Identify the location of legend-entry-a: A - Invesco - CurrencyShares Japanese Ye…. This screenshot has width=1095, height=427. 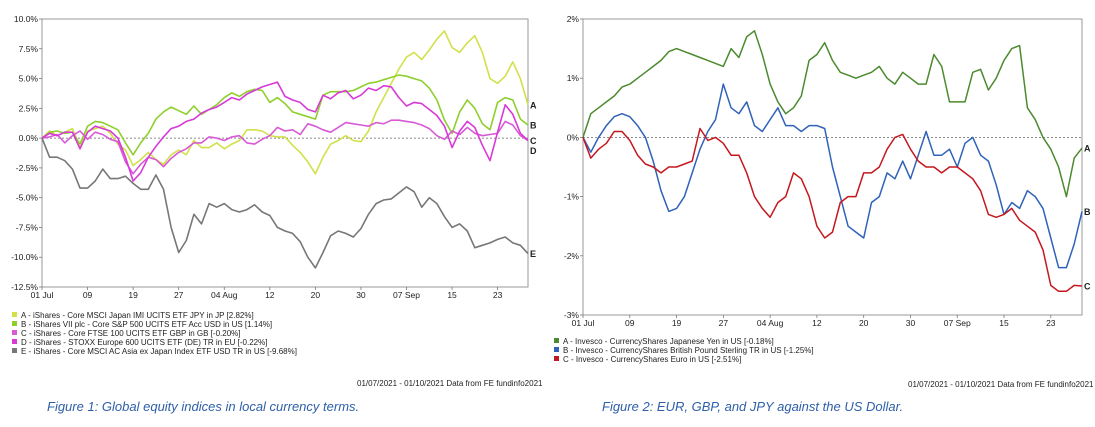
(668, 341).